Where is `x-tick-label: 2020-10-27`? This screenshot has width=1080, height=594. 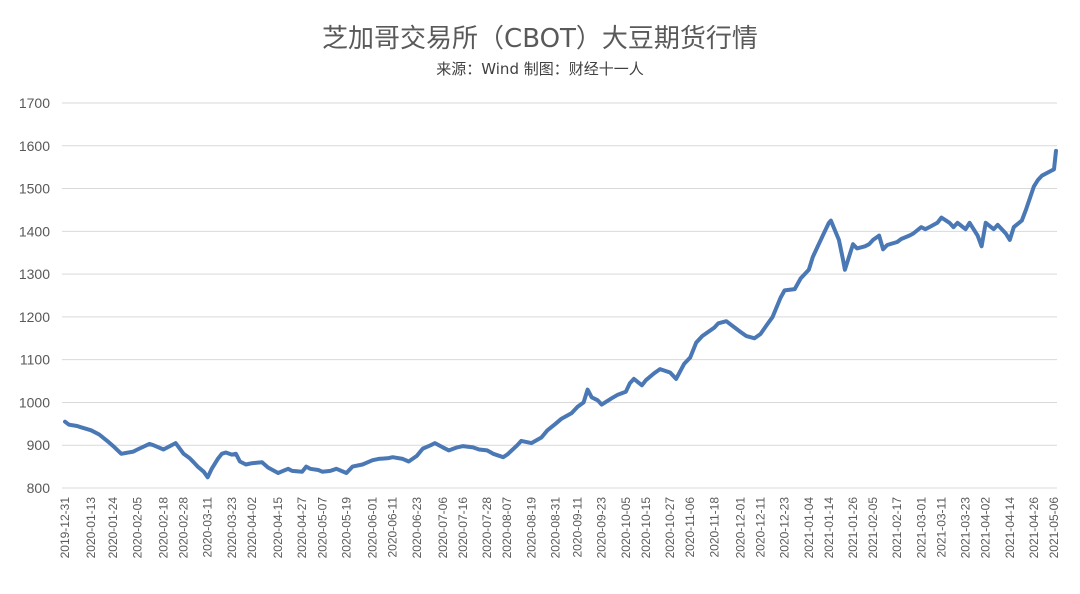
x-tick-label: 2020-10-27 is located at coordinates (670, 528).